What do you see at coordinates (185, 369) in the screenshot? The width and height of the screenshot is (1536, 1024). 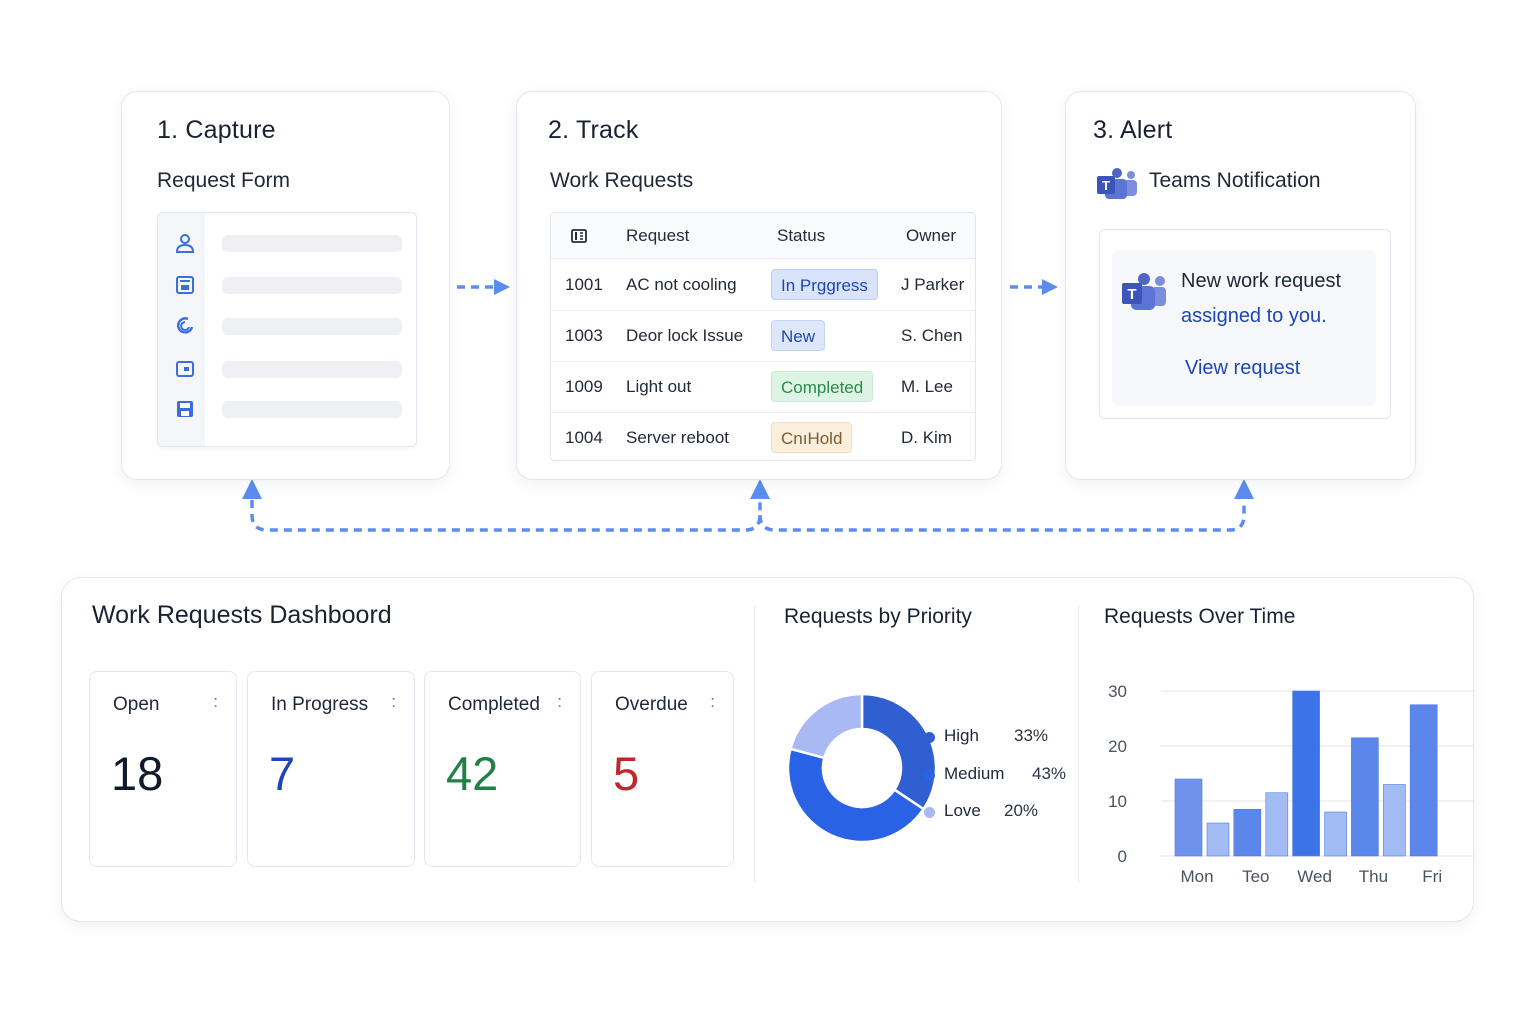 I see `card-icon` at bounding box center [185, 369].